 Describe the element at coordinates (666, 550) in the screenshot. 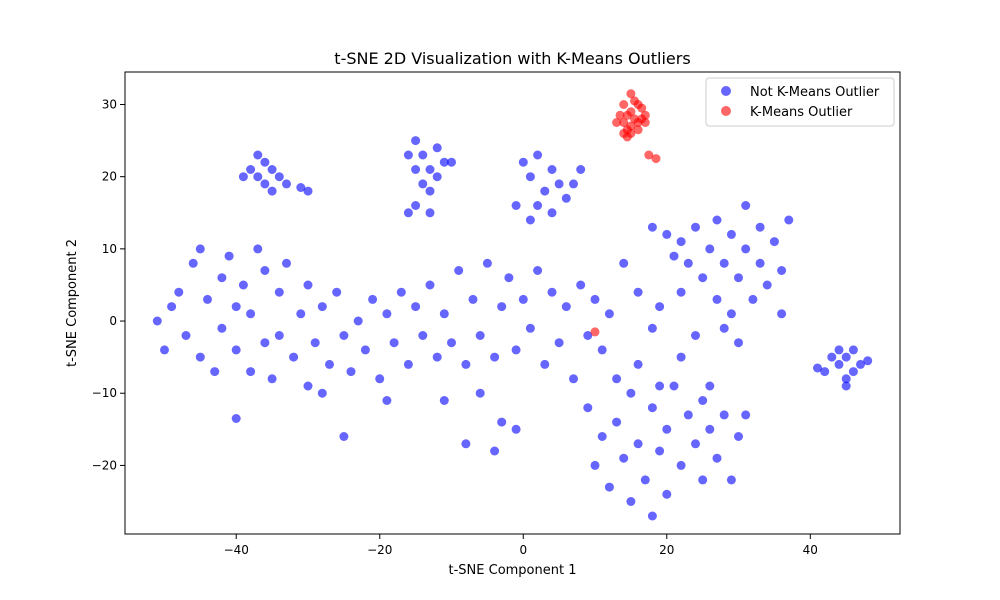

I see `x-tick-label: 20` at that location.